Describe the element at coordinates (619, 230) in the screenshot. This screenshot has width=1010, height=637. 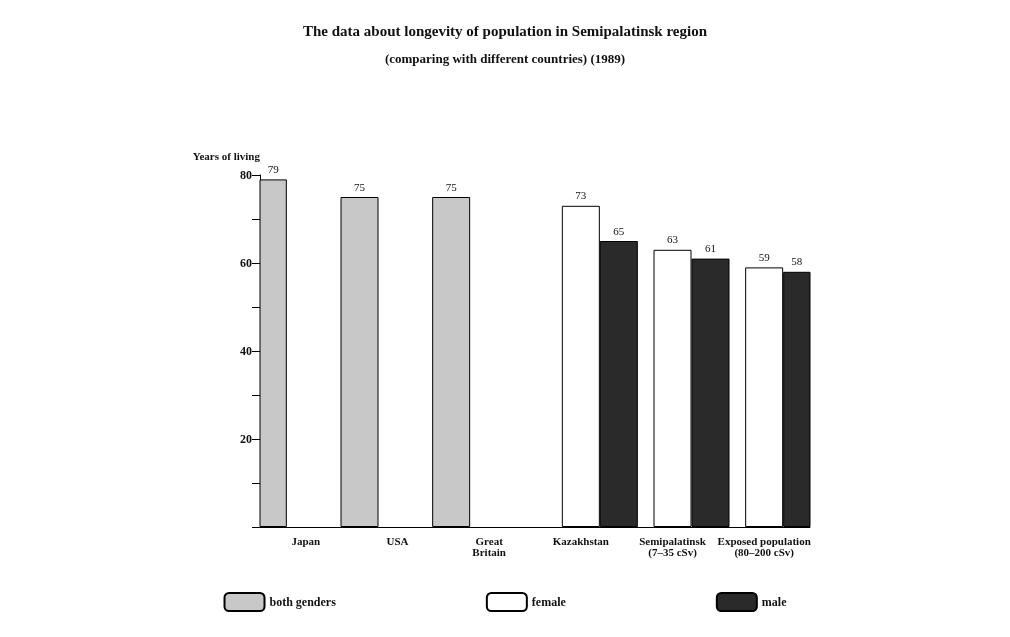
I see `data-label: 65` at that location.